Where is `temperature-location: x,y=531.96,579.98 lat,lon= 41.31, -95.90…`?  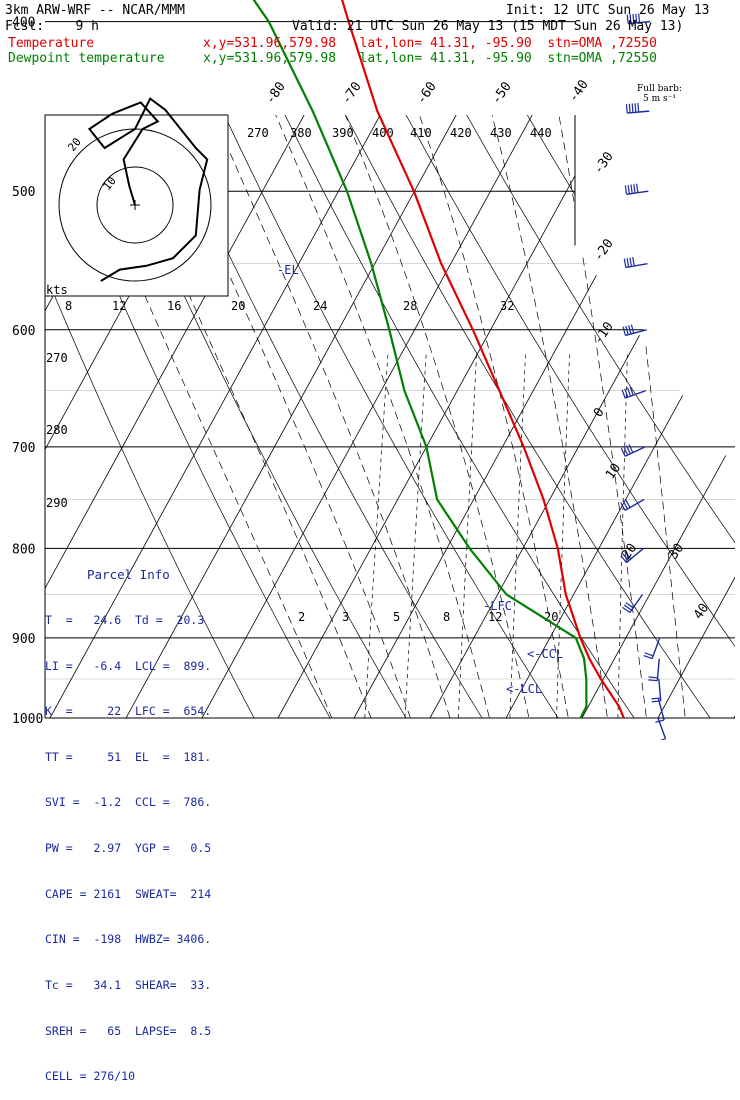 temperature-location: x,y=531.96,579.98 lat,lon= 41.31, -95.90… is located at coordinates (430, 43).